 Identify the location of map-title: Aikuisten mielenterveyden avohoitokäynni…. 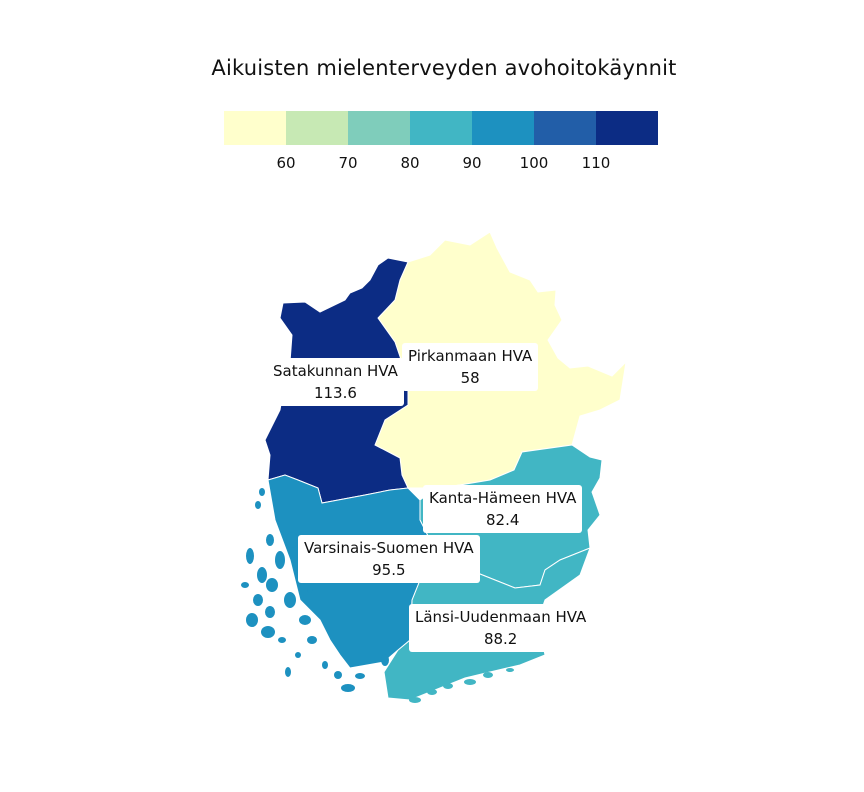
(444, 68).